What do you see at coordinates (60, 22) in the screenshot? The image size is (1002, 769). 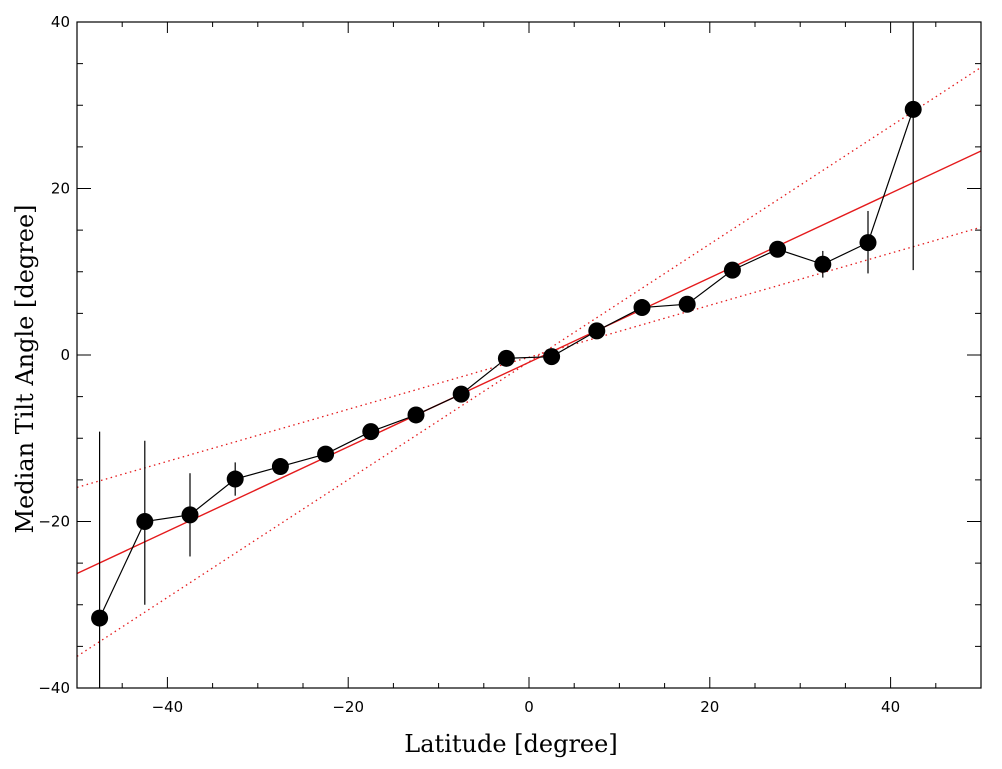 I see `y-tick-label: 40` at bounding box center [60, 22].